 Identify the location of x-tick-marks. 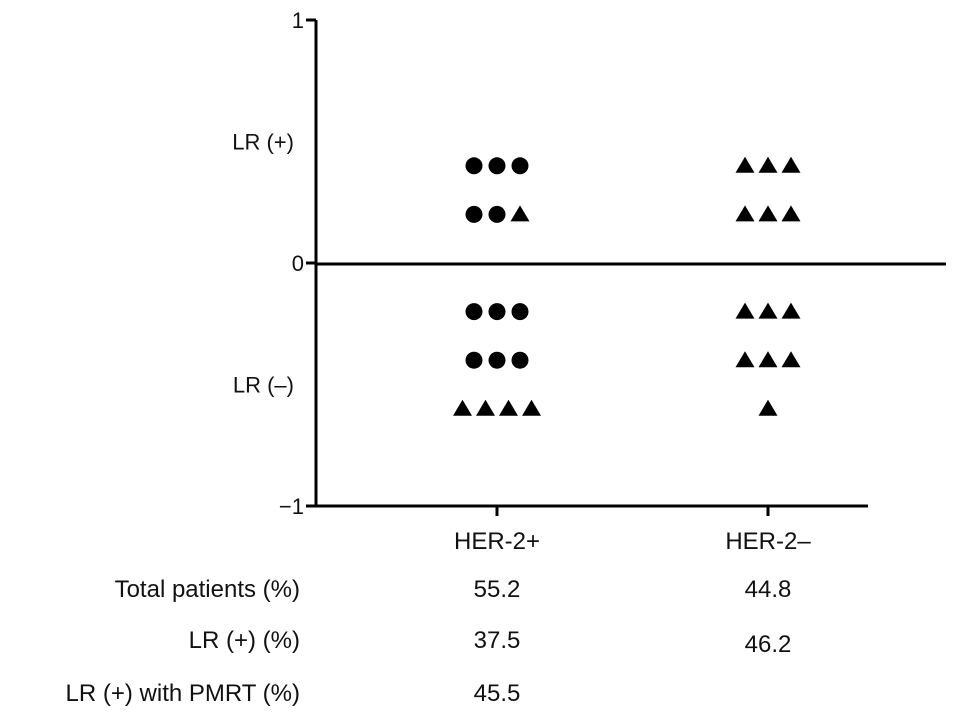
(632, 511).